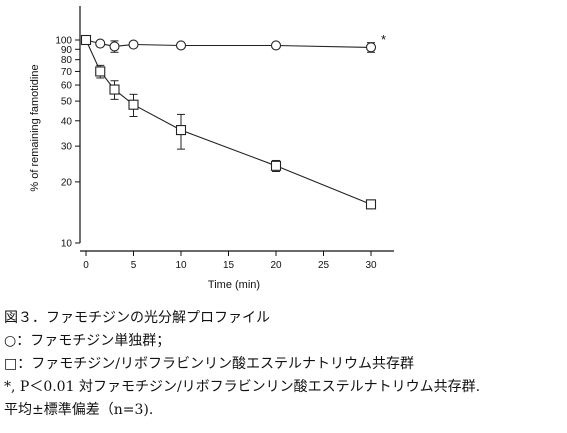 This screenshot has height=433, width=567. Describe the element at coordinates (229, 44) in the screenshot. I see `series-circle` at that location.